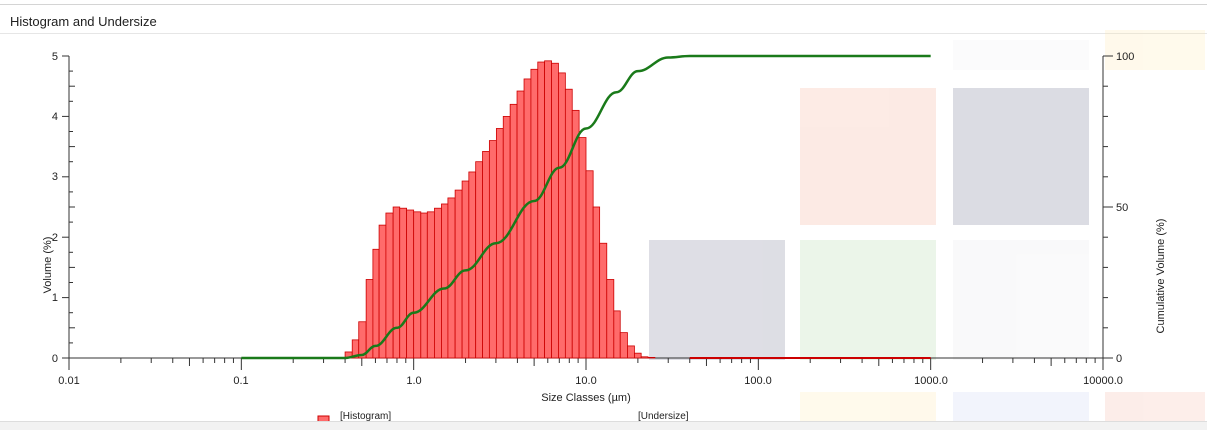 The width and height of the screenshot is (1207, 430). What do you see at coordinates (68, 381) in the screenshot?
I see `x-tick-label: 0.01` at bounding box center [68, 381].